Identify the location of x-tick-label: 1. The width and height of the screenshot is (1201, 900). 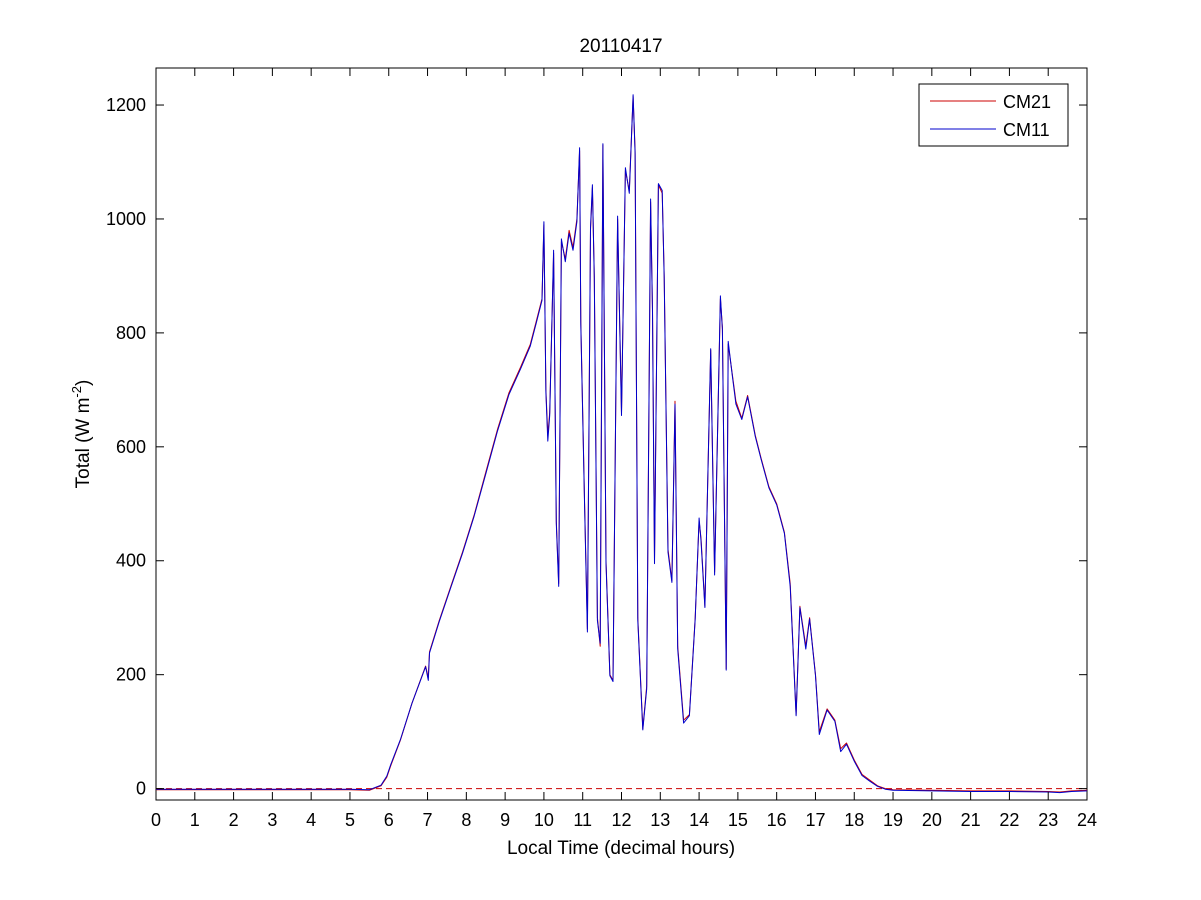
(195, 820).